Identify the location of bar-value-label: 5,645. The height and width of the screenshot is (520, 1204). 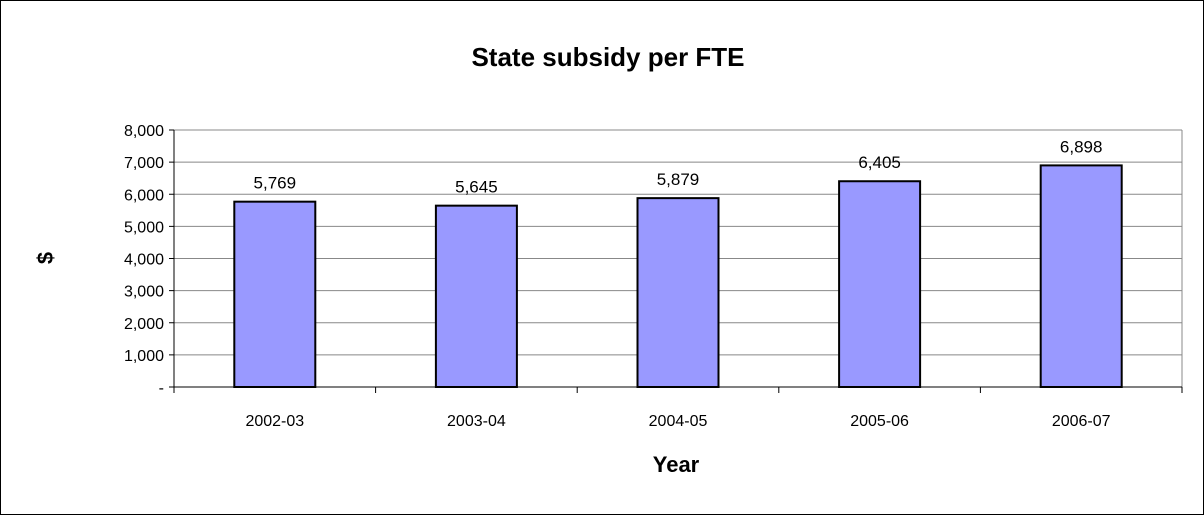
(476, 187).